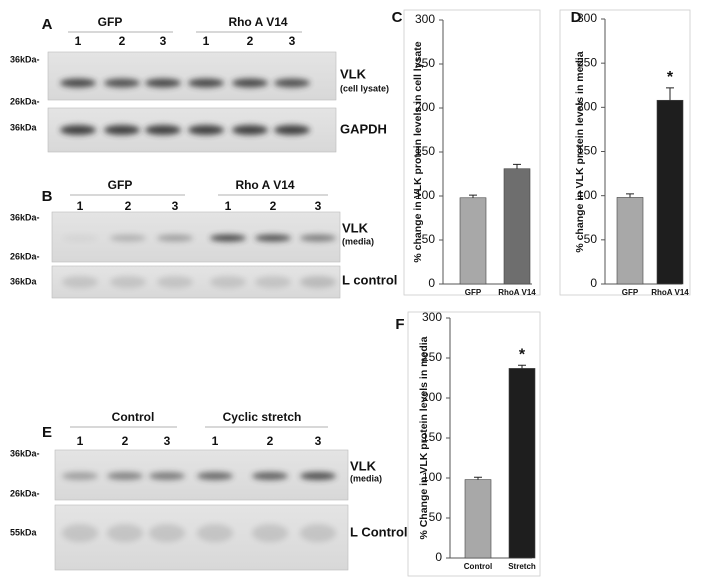 Image resolution: width=704 pixels, height=582 pixels. I want to click on panel-letter: A, so click(47, 24).